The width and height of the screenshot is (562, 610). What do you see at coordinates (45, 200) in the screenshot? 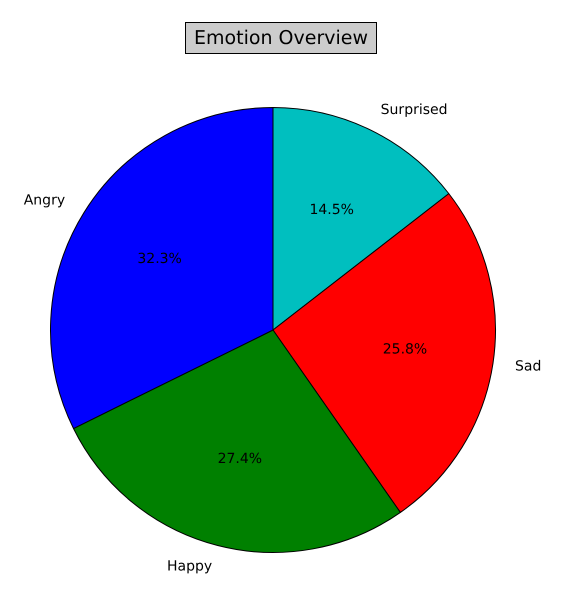
I see `slice-label: Angry` at bounding box center [45, 200].